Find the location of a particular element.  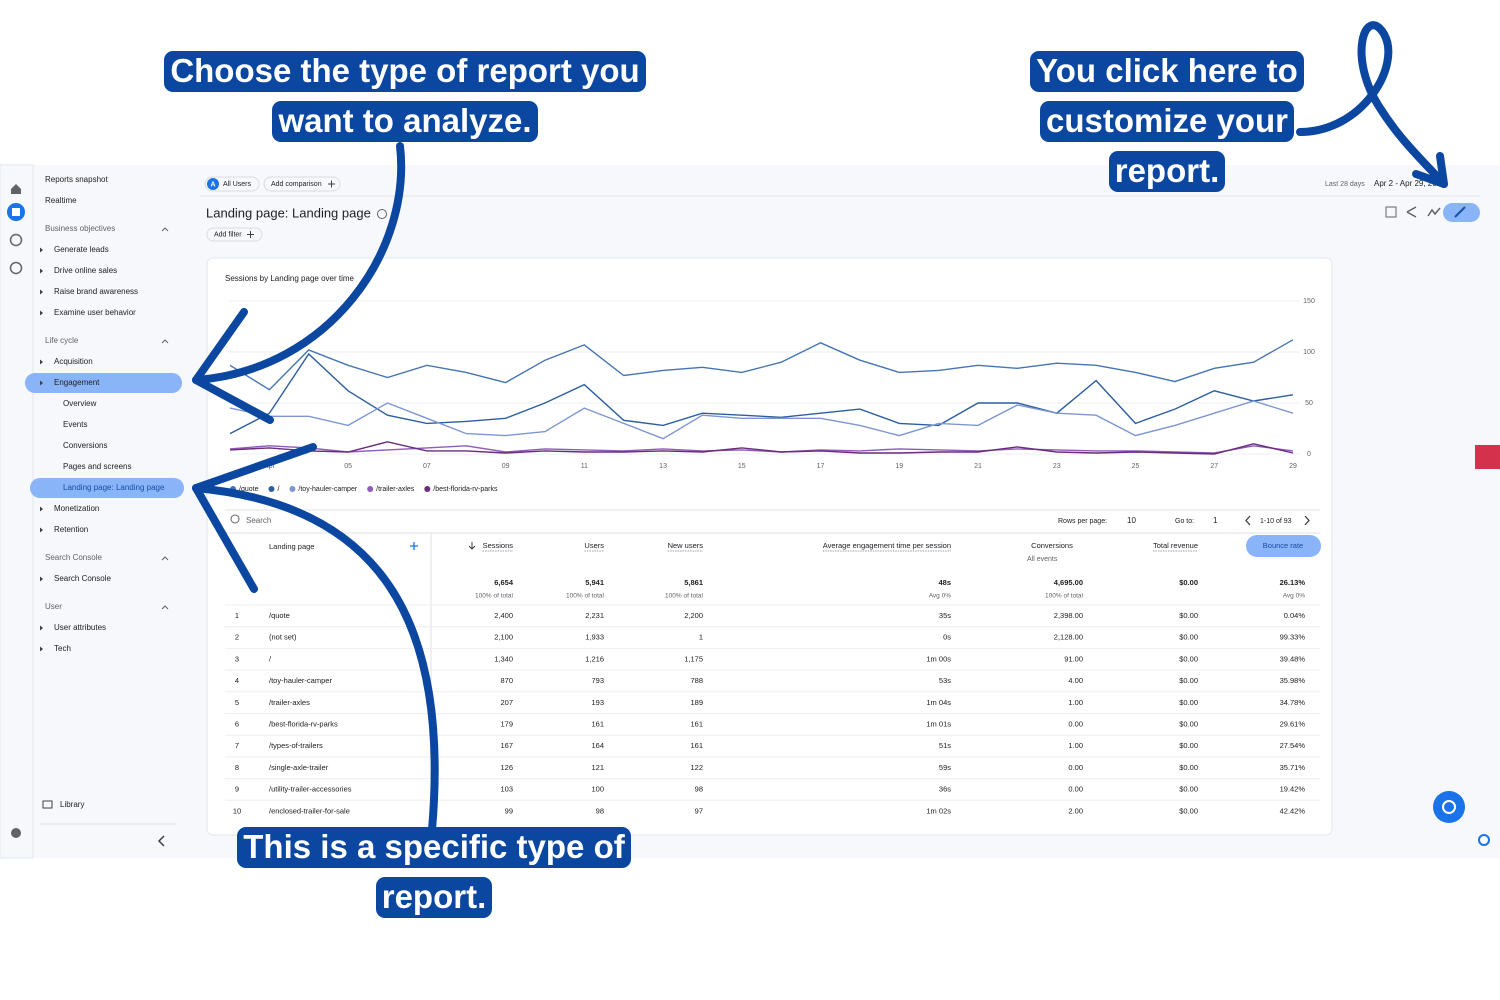

nav-item: Retention is located at coordinates (71, 529).